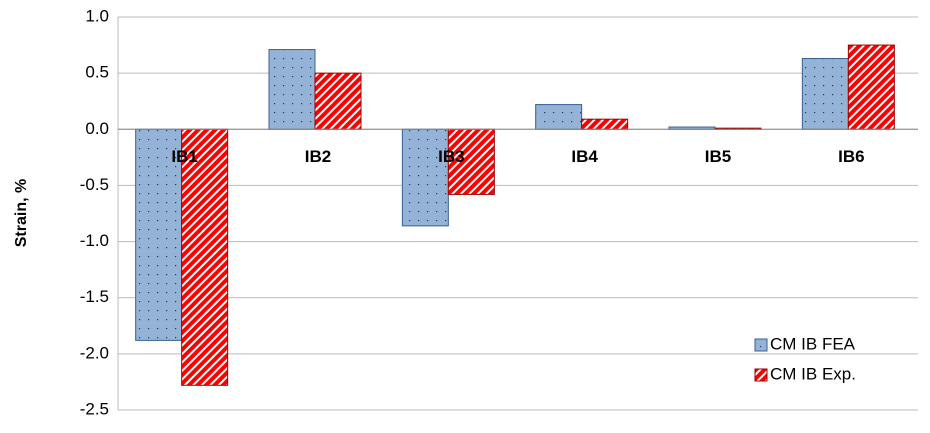  Describe the element at coordinates (21, 213) in the screenshot. I see `y-axis-label: Strain, %` at that location.